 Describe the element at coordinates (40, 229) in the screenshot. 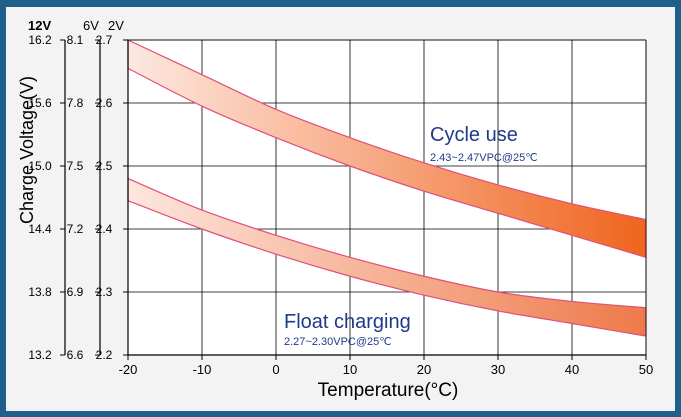

I see `y-axis-12v-tick-label: 14.4` at that location.